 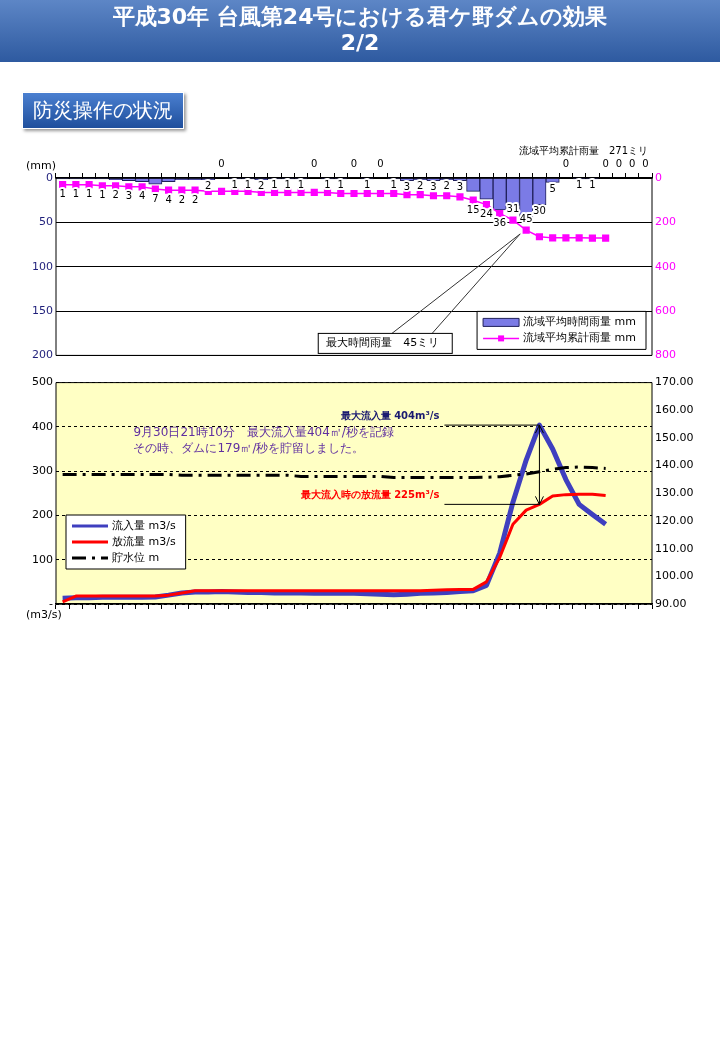 I want to click on data-label: 5, so click(x=552, y=189).